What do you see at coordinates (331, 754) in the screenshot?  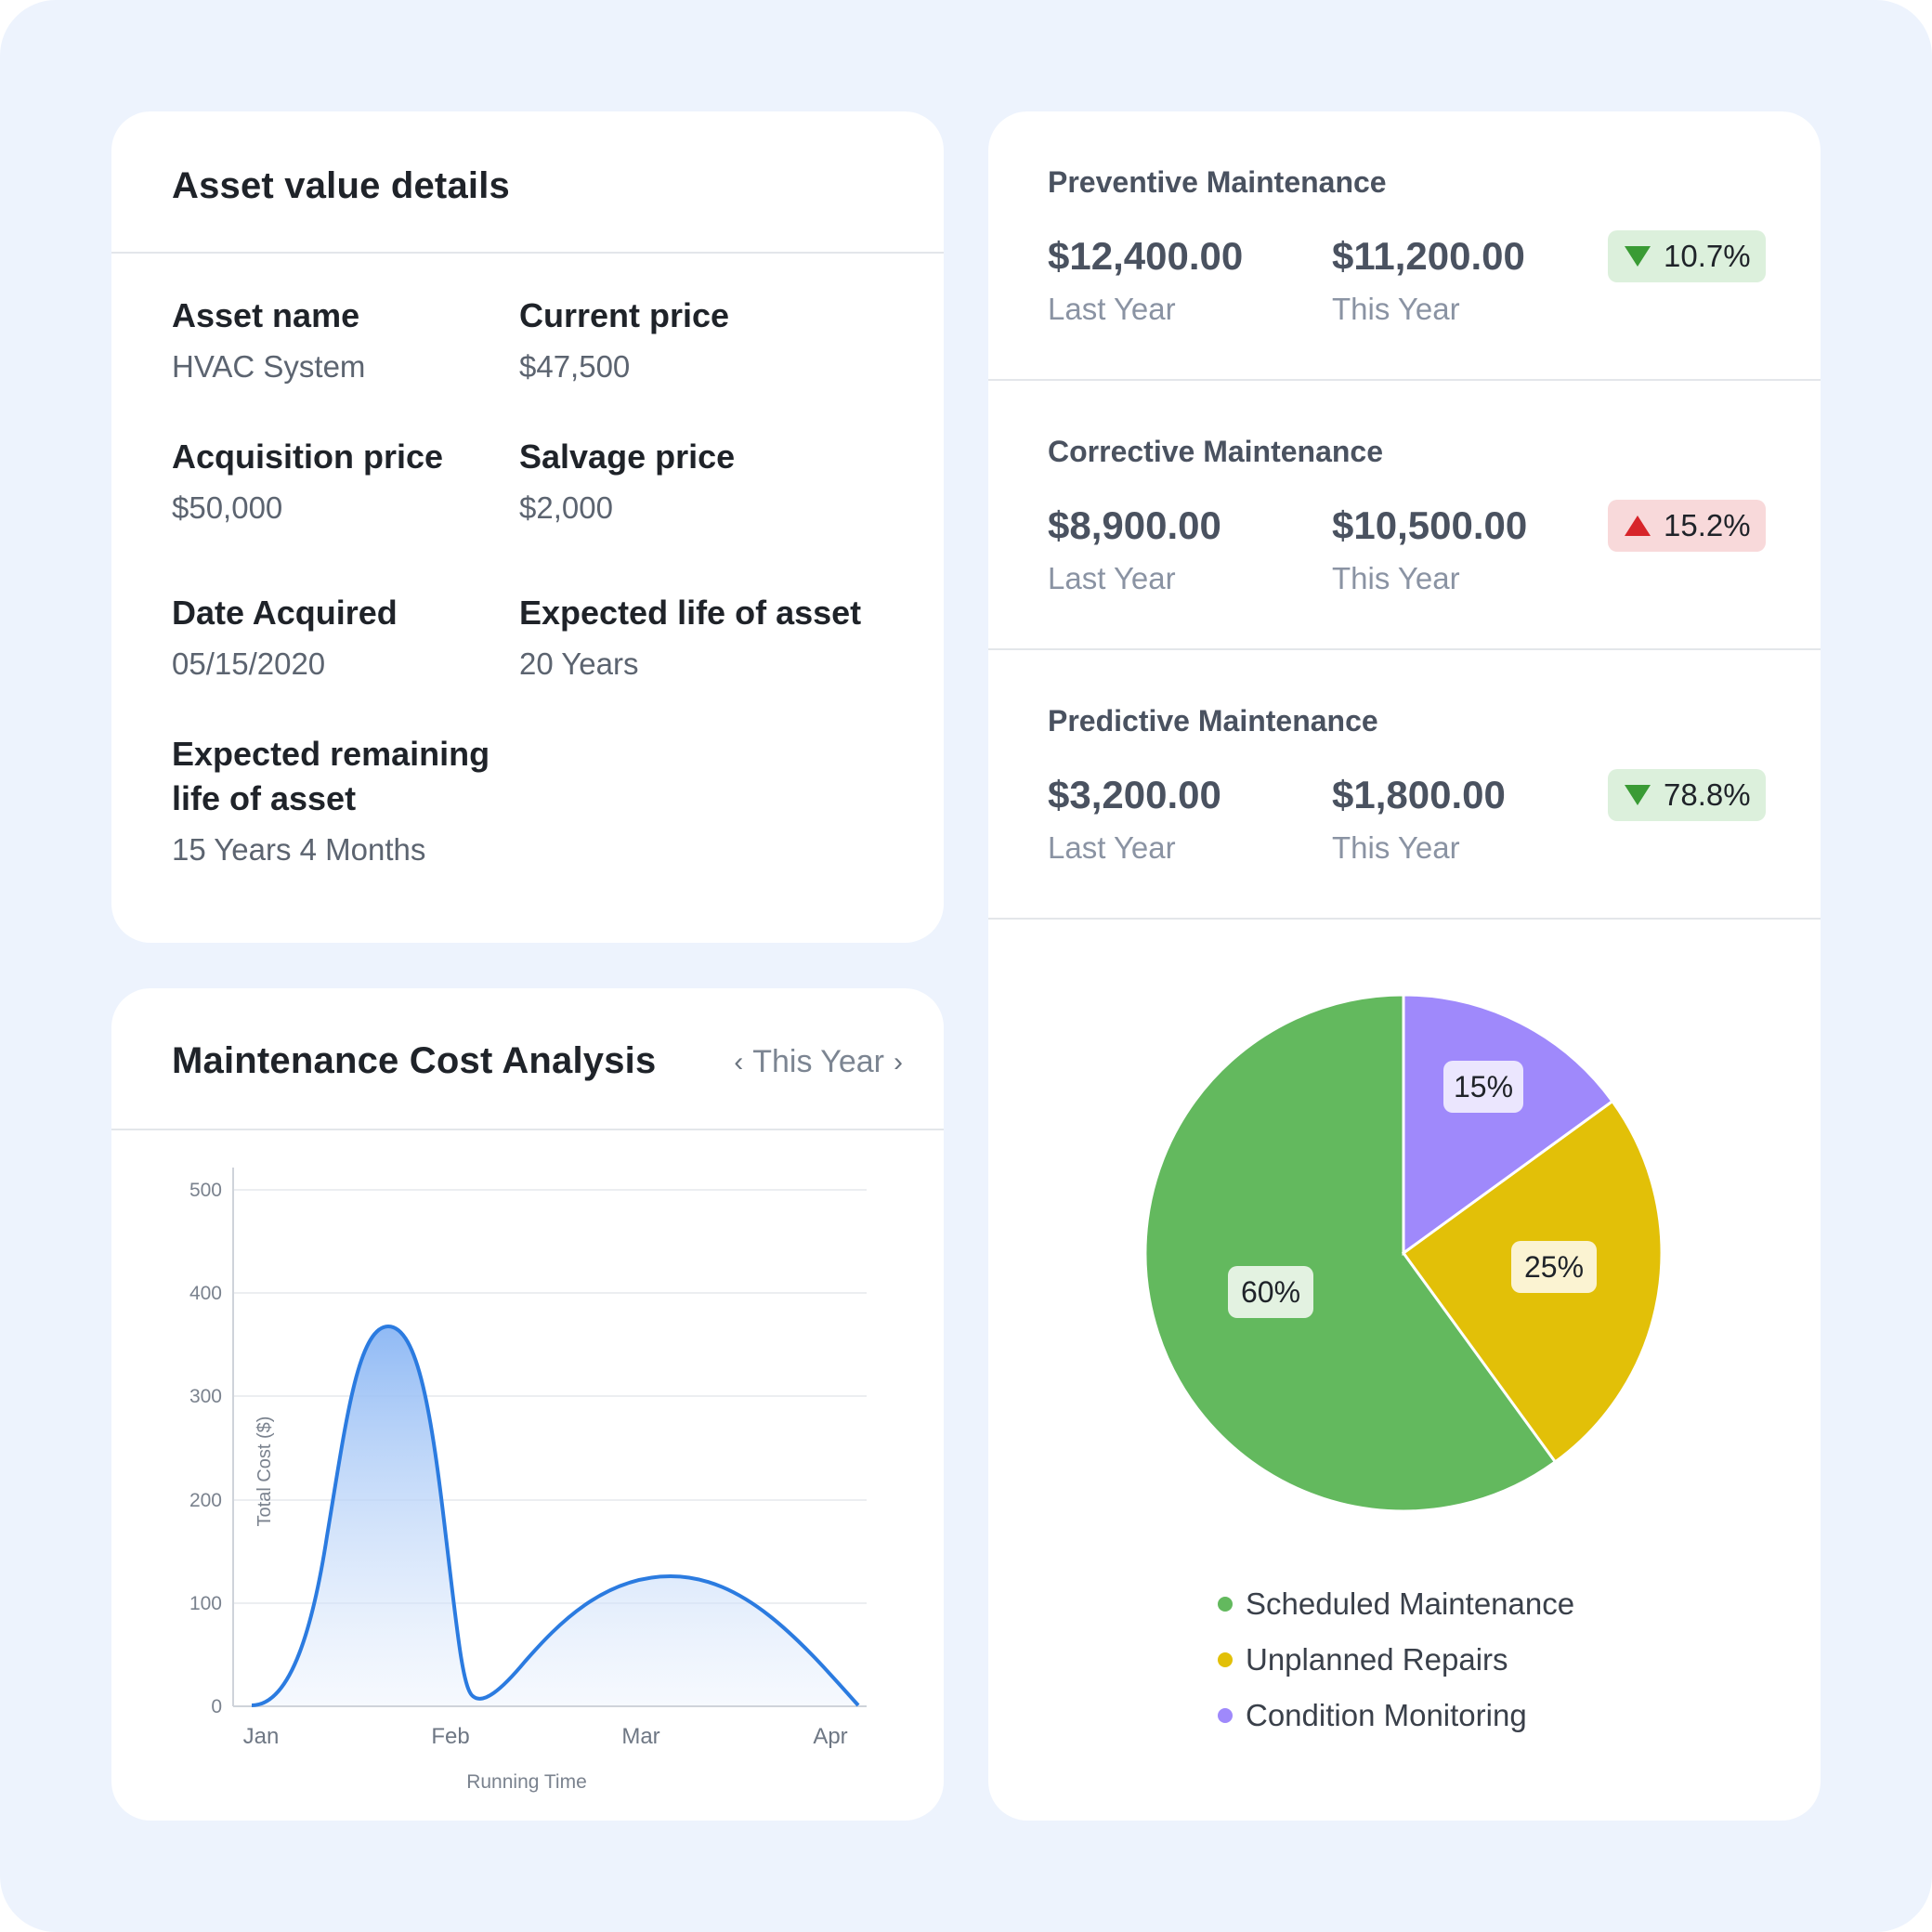 I see `field-label-line1: Expected remaining` at bounding box center [331, 754].